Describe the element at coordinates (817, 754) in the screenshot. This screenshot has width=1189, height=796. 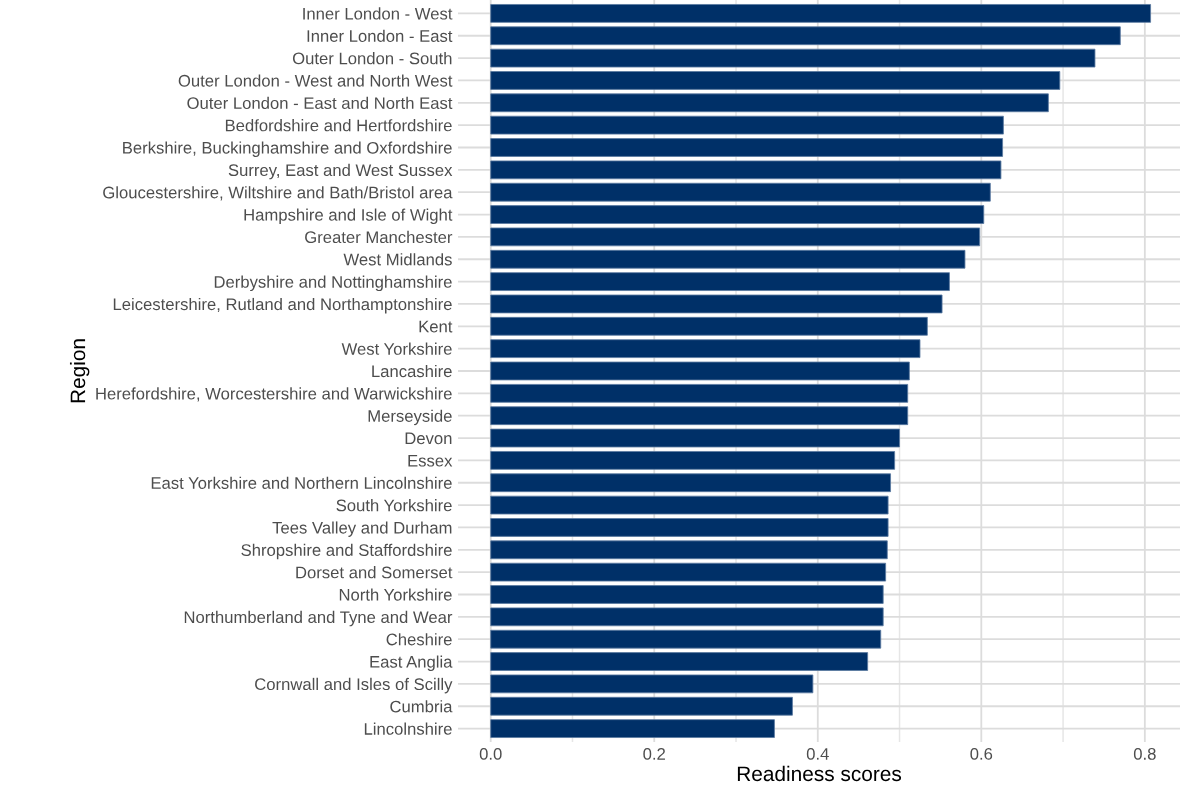
I see `x-tick-label: 0.4` at that location.